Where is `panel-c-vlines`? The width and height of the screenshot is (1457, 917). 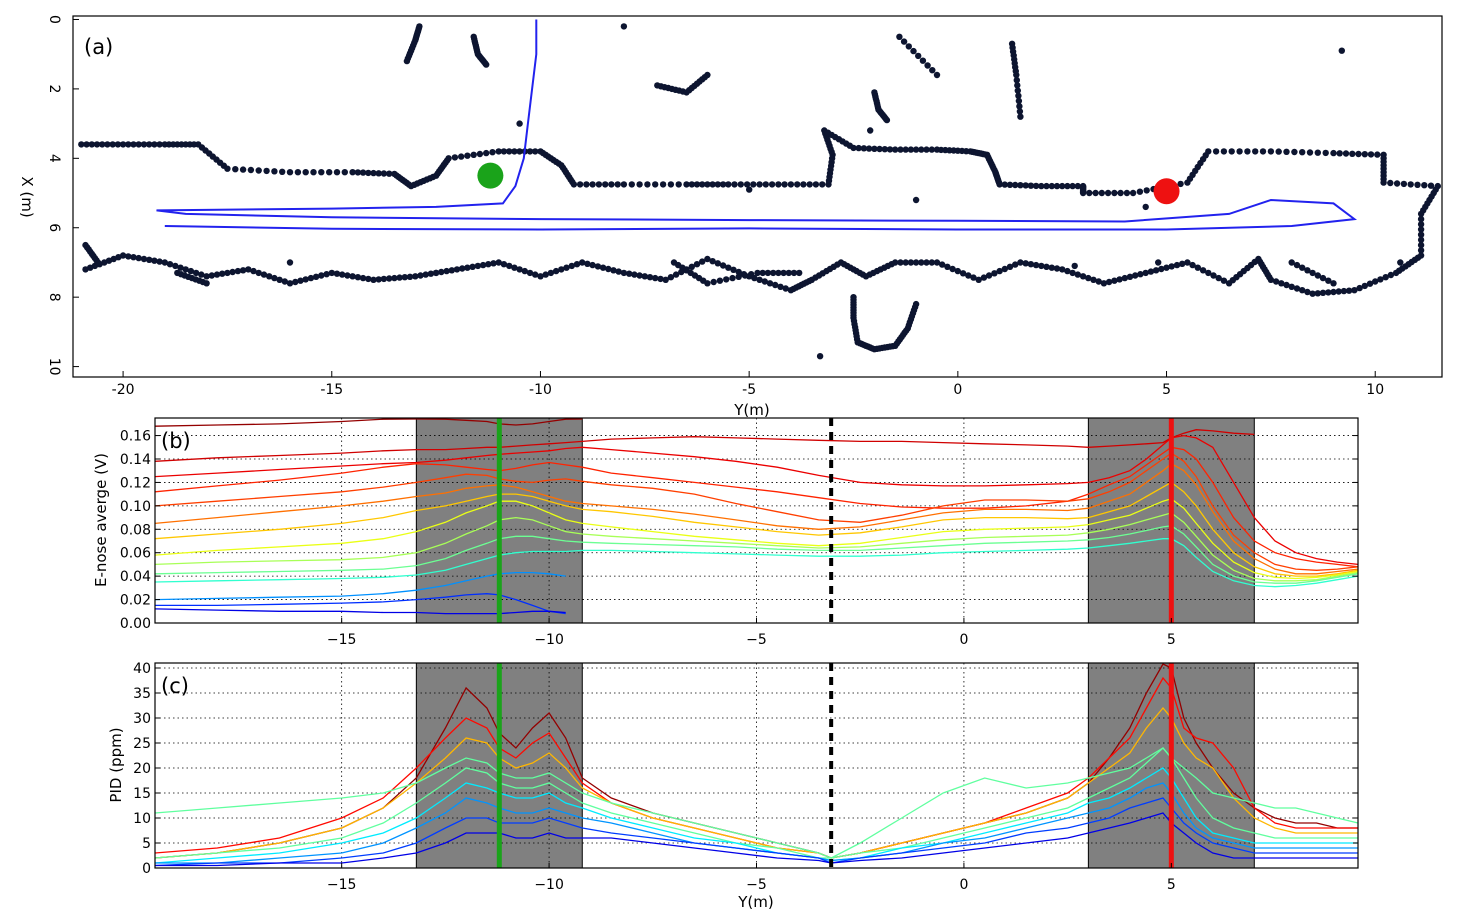 panel-c-vlines is located at coordinates (835, 765).